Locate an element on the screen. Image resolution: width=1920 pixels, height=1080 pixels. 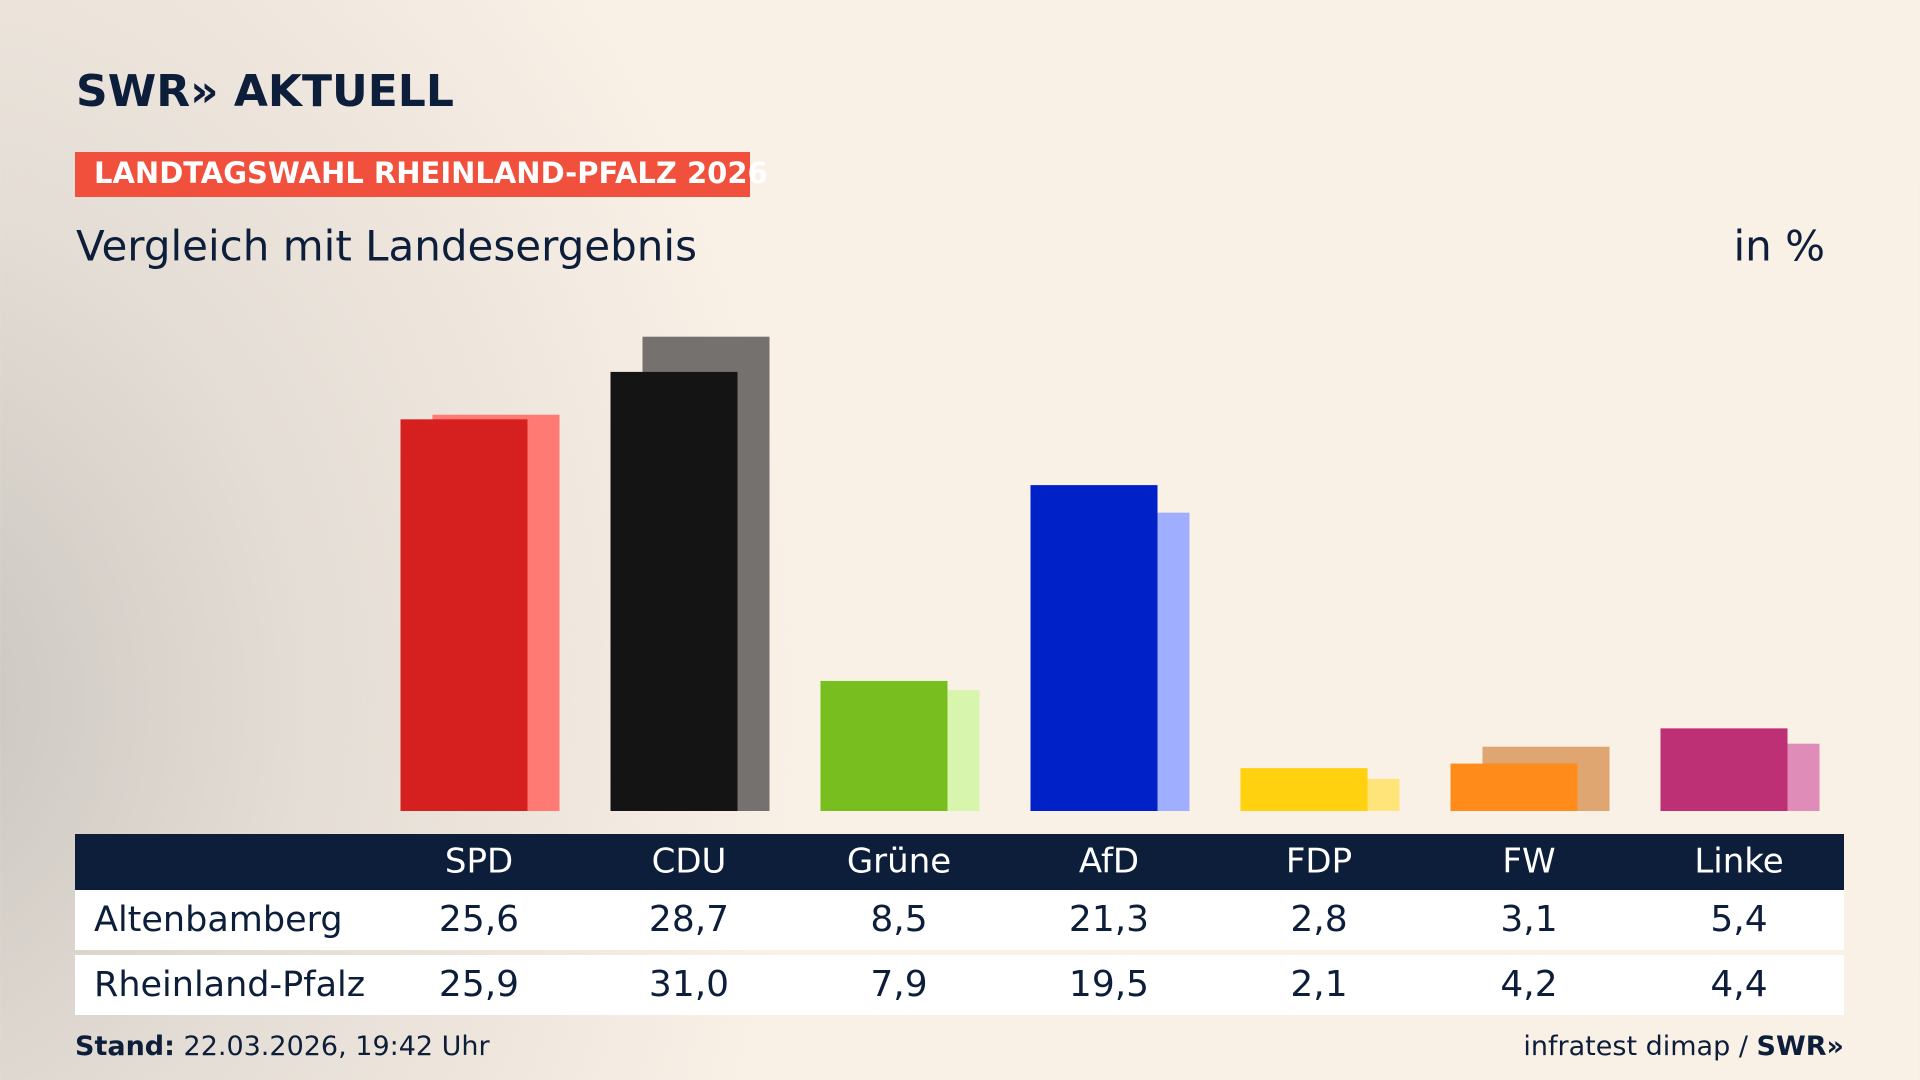
footer-source: infratest dimap / SWR» is located at coordinates (1683, 1046).